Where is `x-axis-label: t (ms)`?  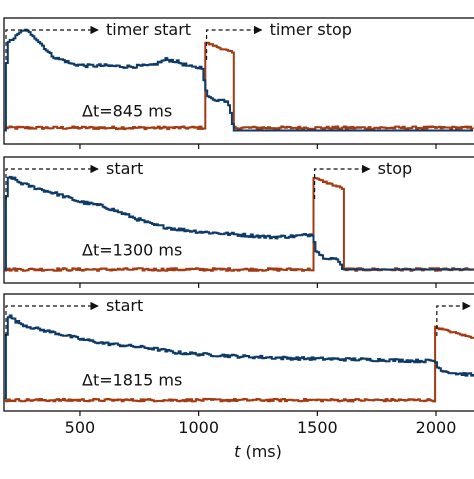
x-axis-label: t (ms) is located at coordinates (258, 451).